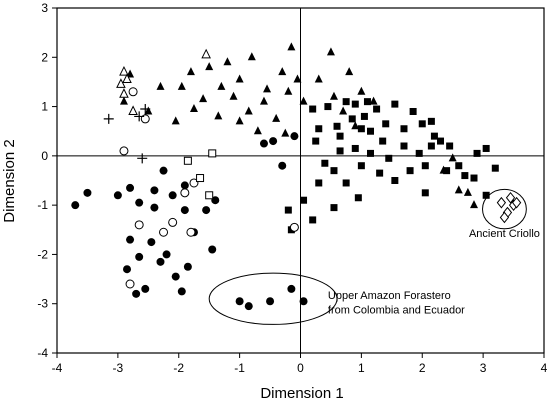 This screenshot has width=550, height=406. Describe the element at coordinates (44, 57) in the screenshot. I see `y-tick-label: 2` at that location.